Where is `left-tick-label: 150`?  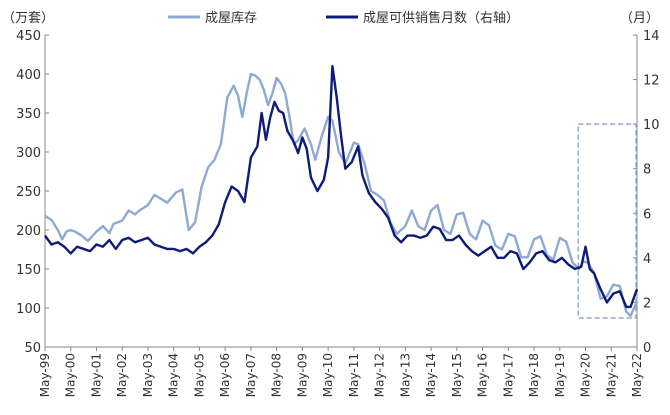
left-tick-label: 150 is located at coordinates (28, 270).